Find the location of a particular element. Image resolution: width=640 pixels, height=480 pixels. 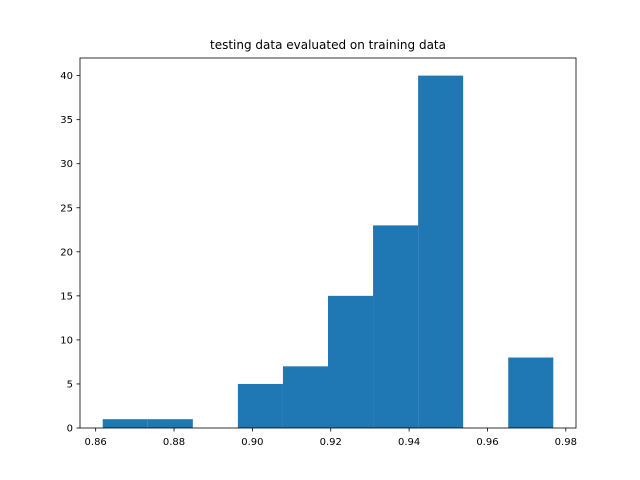

x-tick-label: 0.88 is located at coordinates (174, 442).